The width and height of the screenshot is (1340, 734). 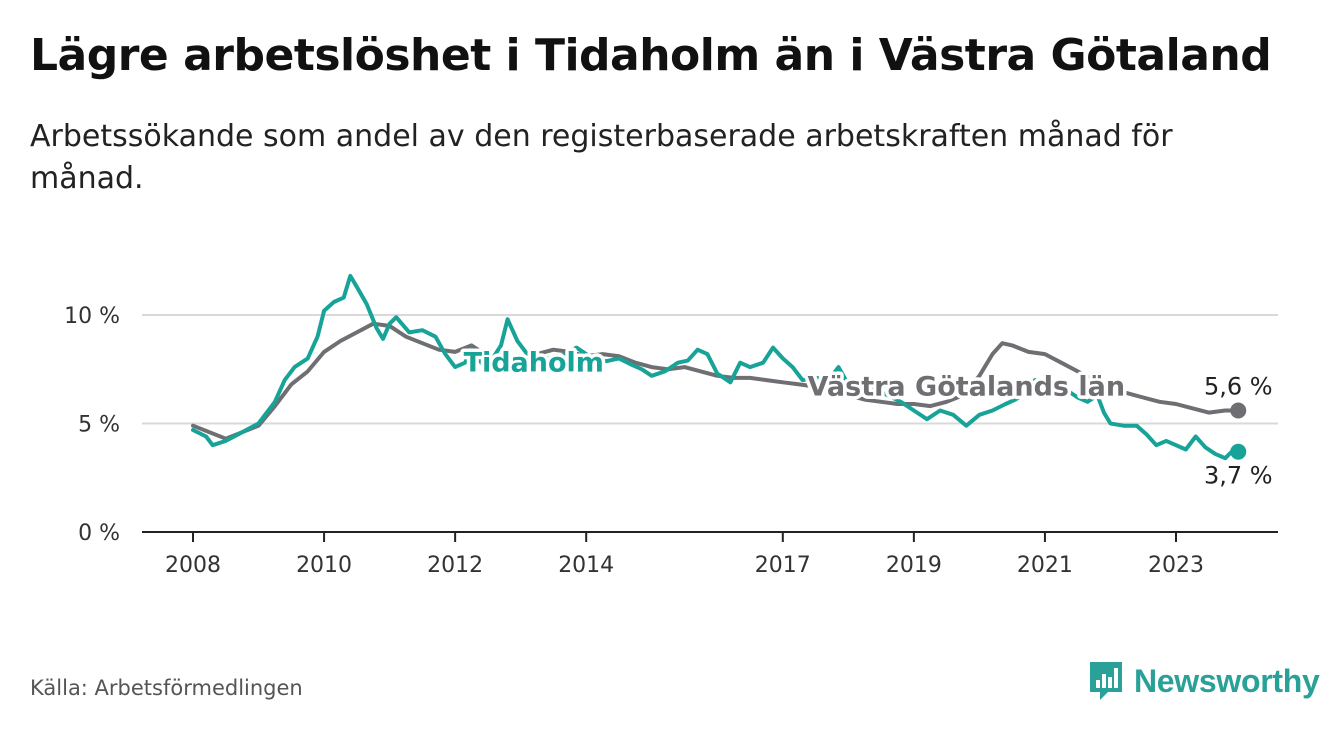 What do you see at coordinates (455, 565) in the screenshot?
I see `x-tick-label: 2012` at bounding box center [455, 565].